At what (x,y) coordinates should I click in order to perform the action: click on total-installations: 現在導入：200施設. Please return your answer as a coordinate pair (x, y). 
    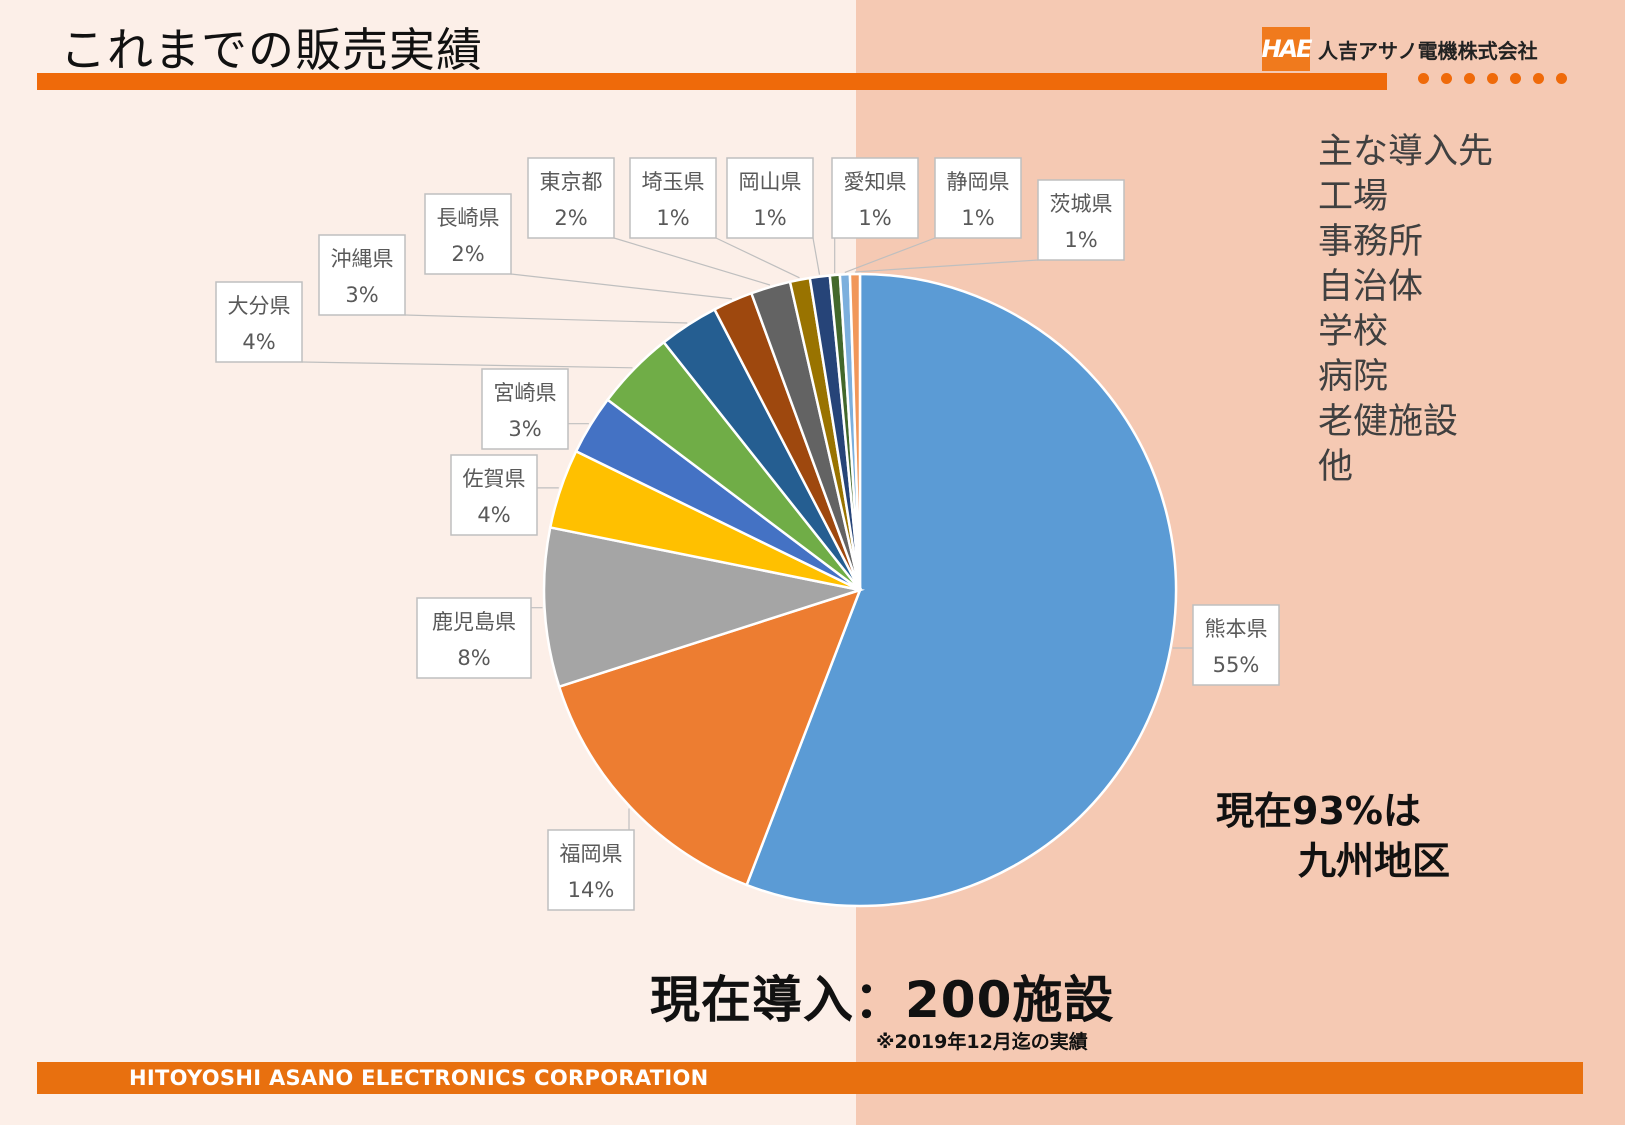
    Looking at the image, I should click on (882, 1000).